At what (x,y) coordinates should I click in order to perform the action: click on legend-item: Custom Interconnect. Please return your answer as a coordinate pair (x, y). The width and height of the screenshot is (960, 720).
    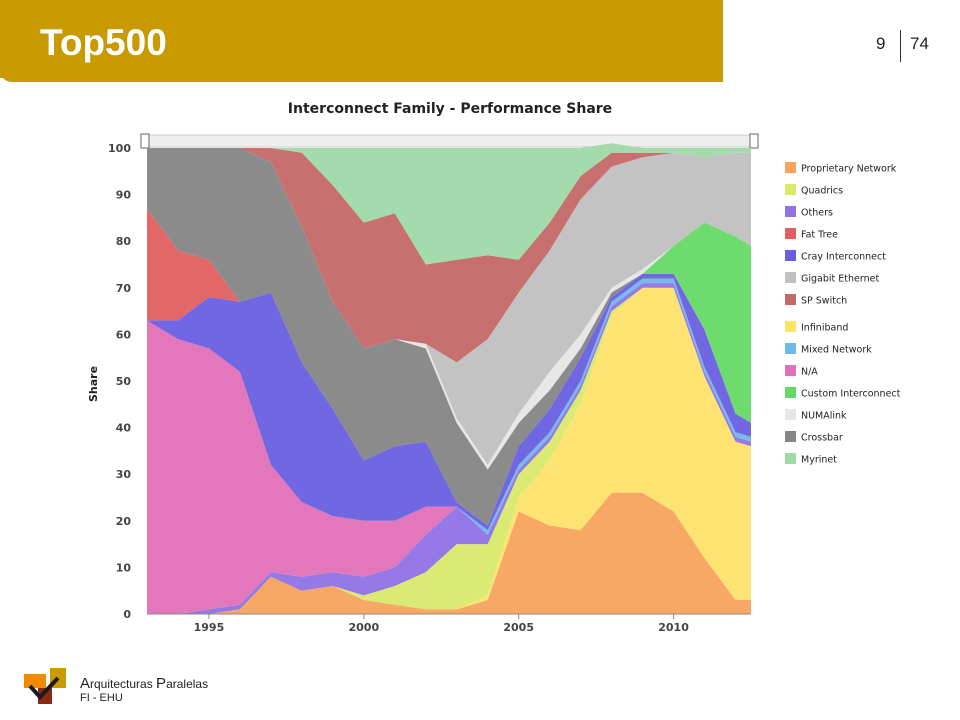
    Looking at the image, I should click on (843, 393).